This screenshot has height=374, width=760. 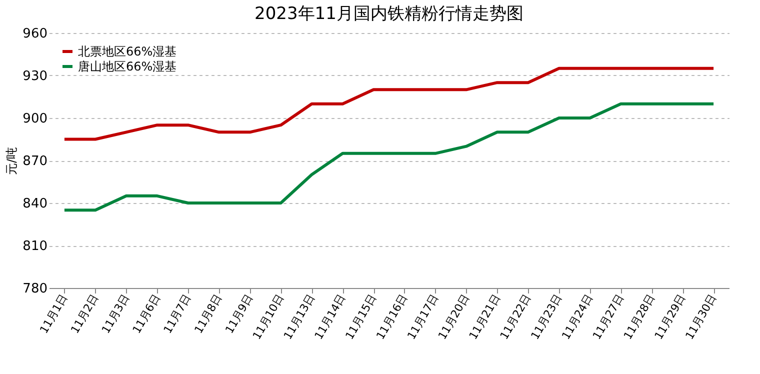 What do you see at coordinates (11, 161) in the screenshot?
I see `y-axis-title: 元/吨` at bounding box center [11, 161].